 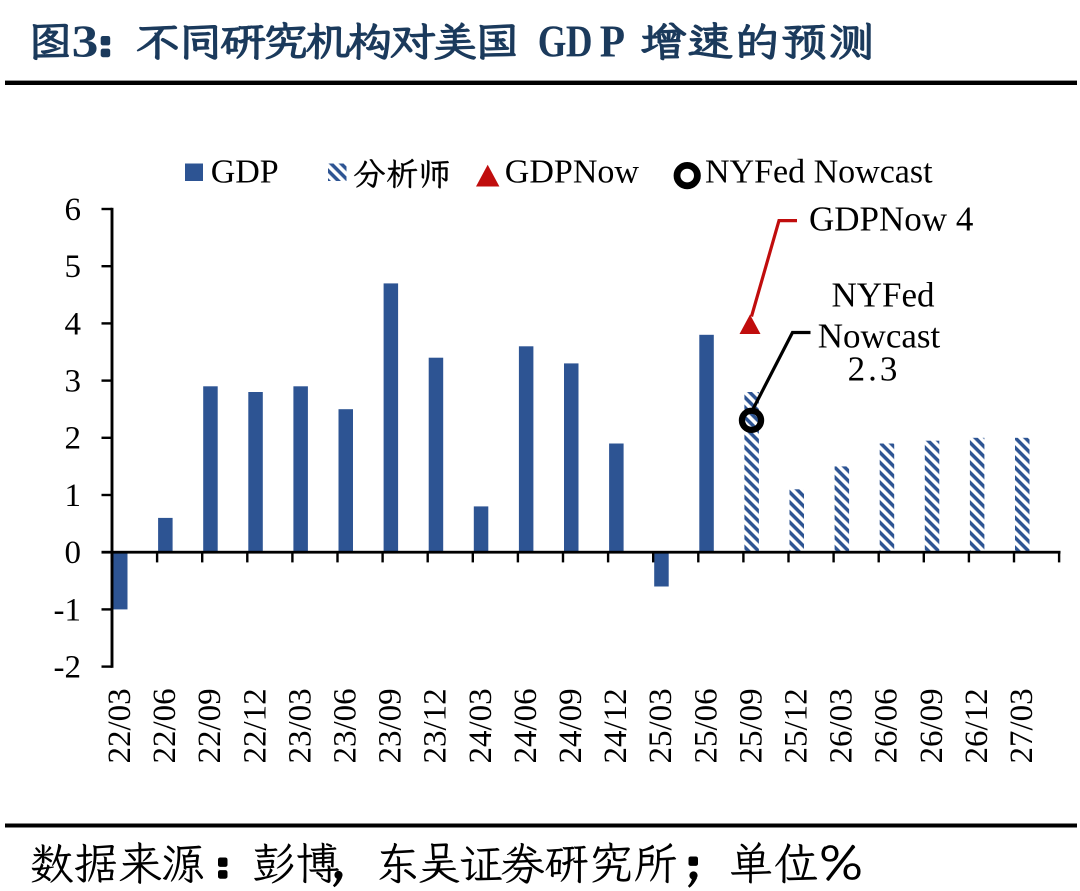 I want to click on svg-text: 6, so click(x=73, y=210).